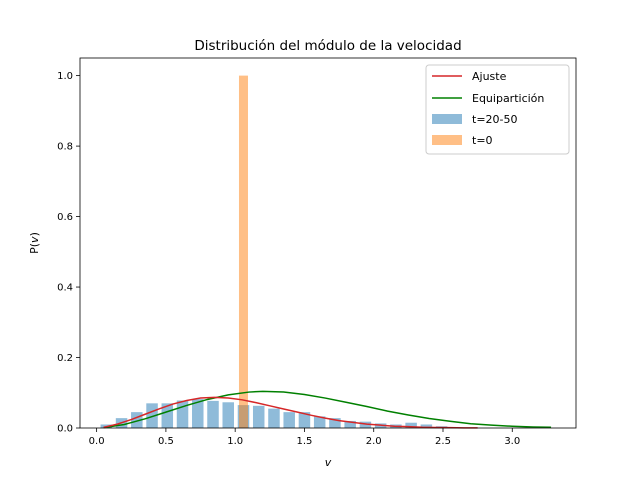 This screenshot has width=640, height=480. I want to click on legend-label-ajuste: Ajuste, so click(489, 76).